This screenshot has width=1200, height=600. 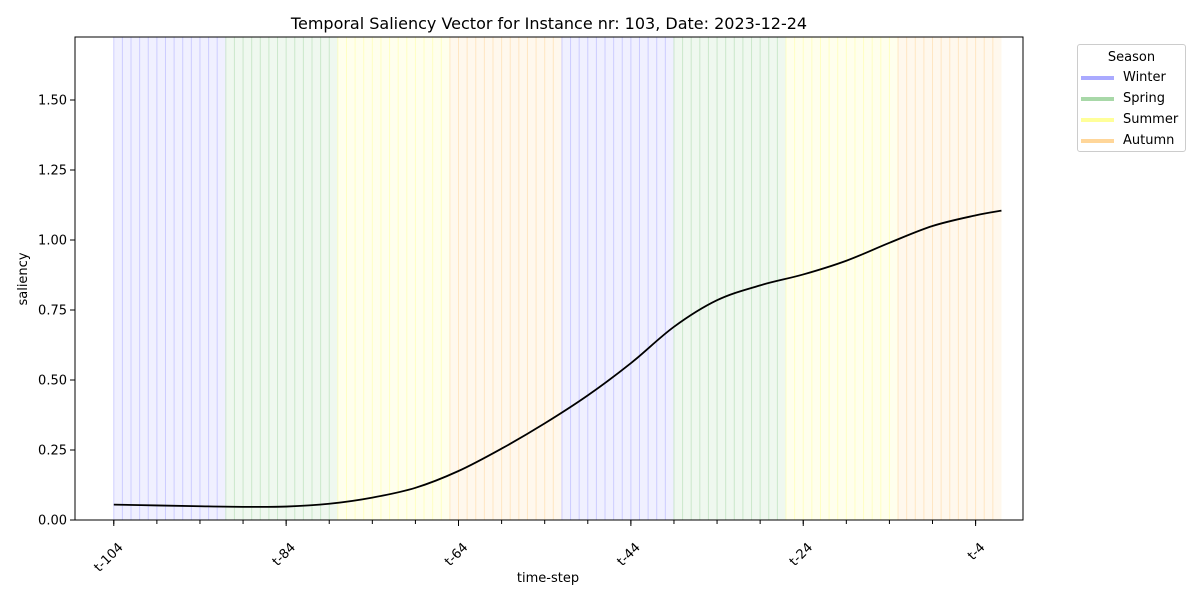 I want to click on x-tick-label: t-104, so click(x=109, y=557).